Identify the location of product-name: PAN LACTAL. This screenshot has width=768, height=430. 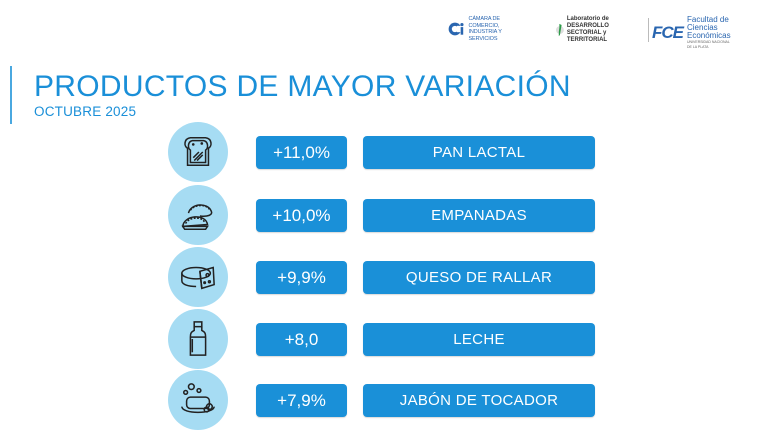
(479, 152).